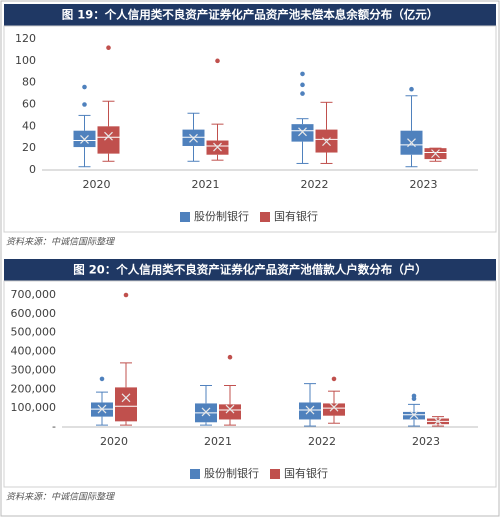 The height and width of the screenshot is (522, 500). What do you see at coordinates (29, 82) in the screenshot?
I see `y-tick-label: 80` at bounding box center [29, 82].